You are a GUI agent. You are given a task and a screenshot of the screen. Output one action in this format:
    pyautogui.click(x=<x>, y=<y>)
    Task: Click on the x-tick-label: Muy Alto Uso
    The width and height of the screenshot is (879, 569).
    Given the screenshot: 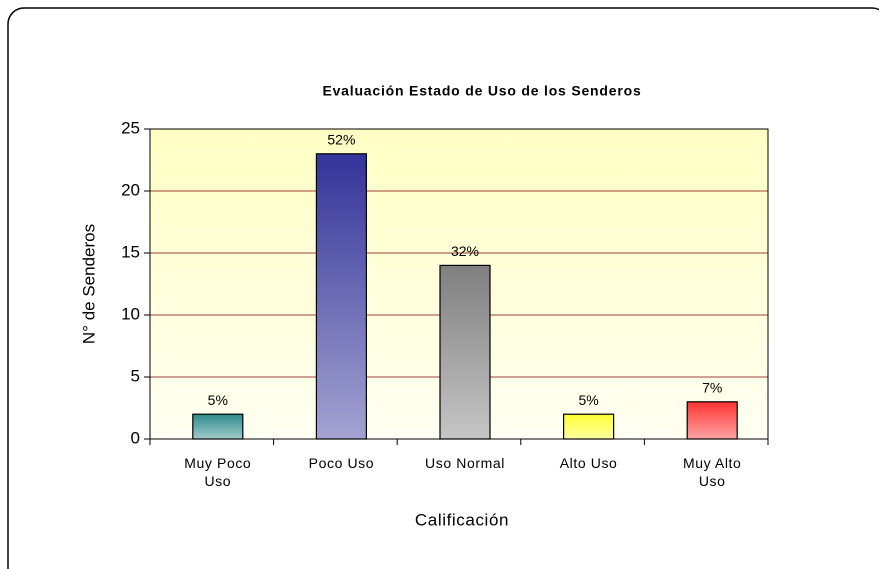 What is the action you would take?
    pyautogui.click(x=712, y=472)
    